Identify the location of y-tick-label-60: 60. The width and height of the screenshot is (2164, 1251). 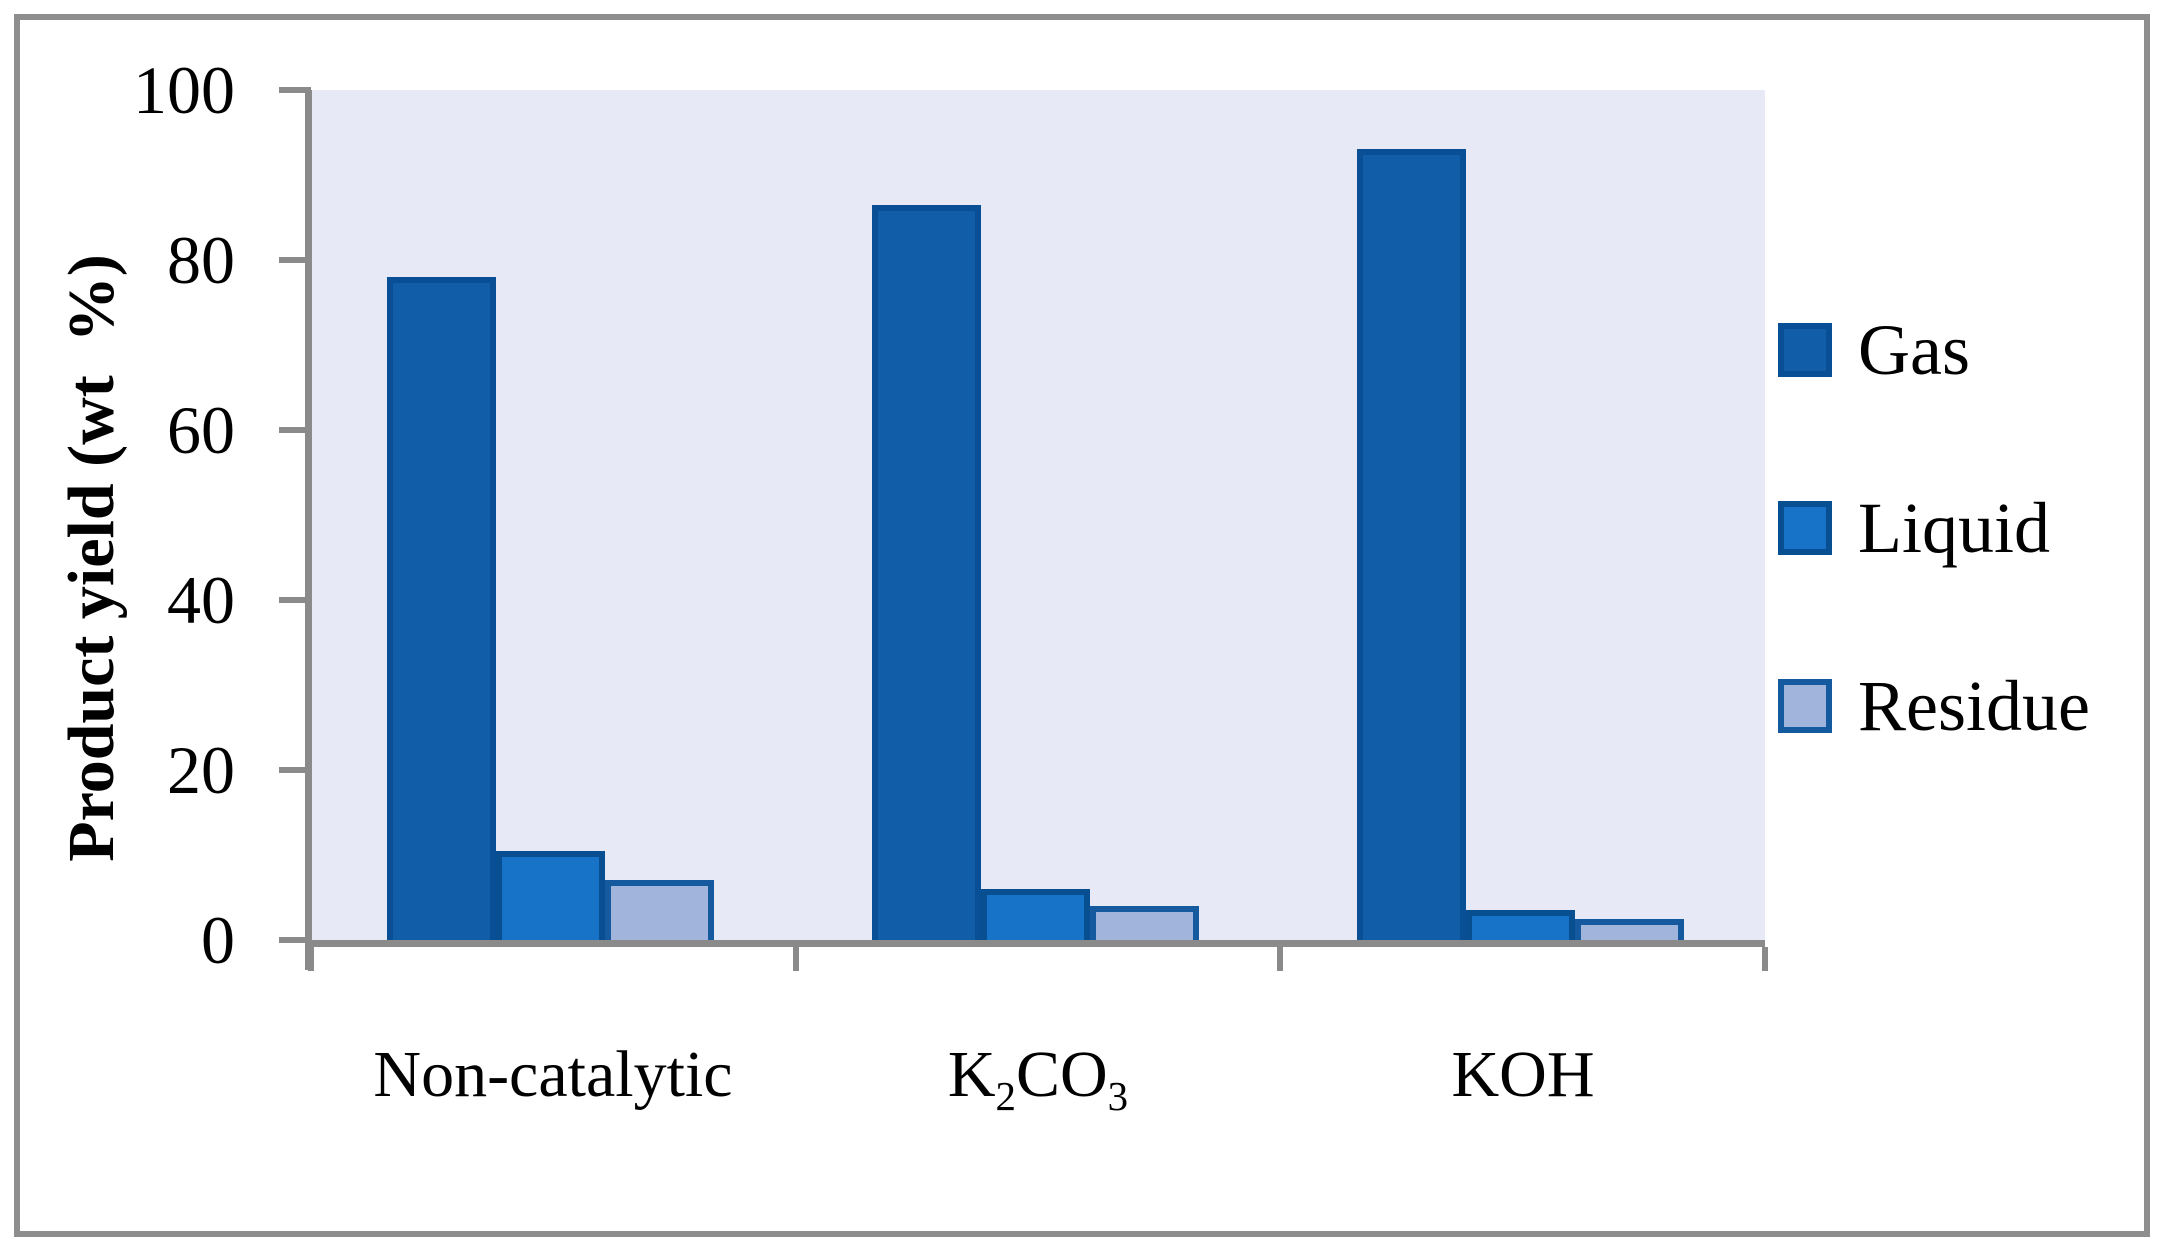
(201, 430).